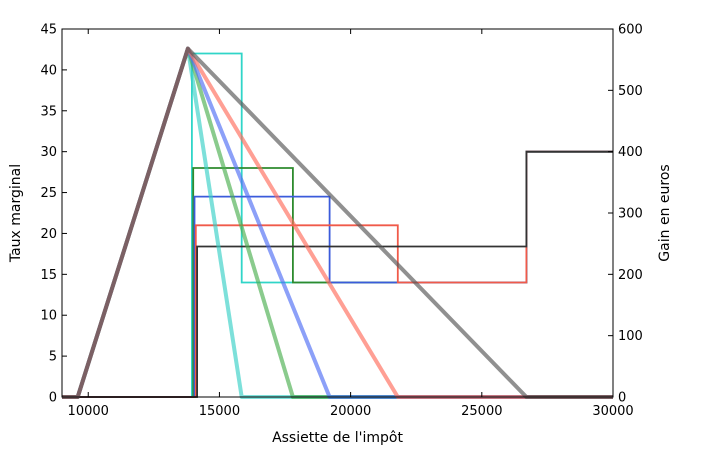 This screenshot has height=456, width=702. I want to click on y-left-tick-label: 45, so click(48, 30).